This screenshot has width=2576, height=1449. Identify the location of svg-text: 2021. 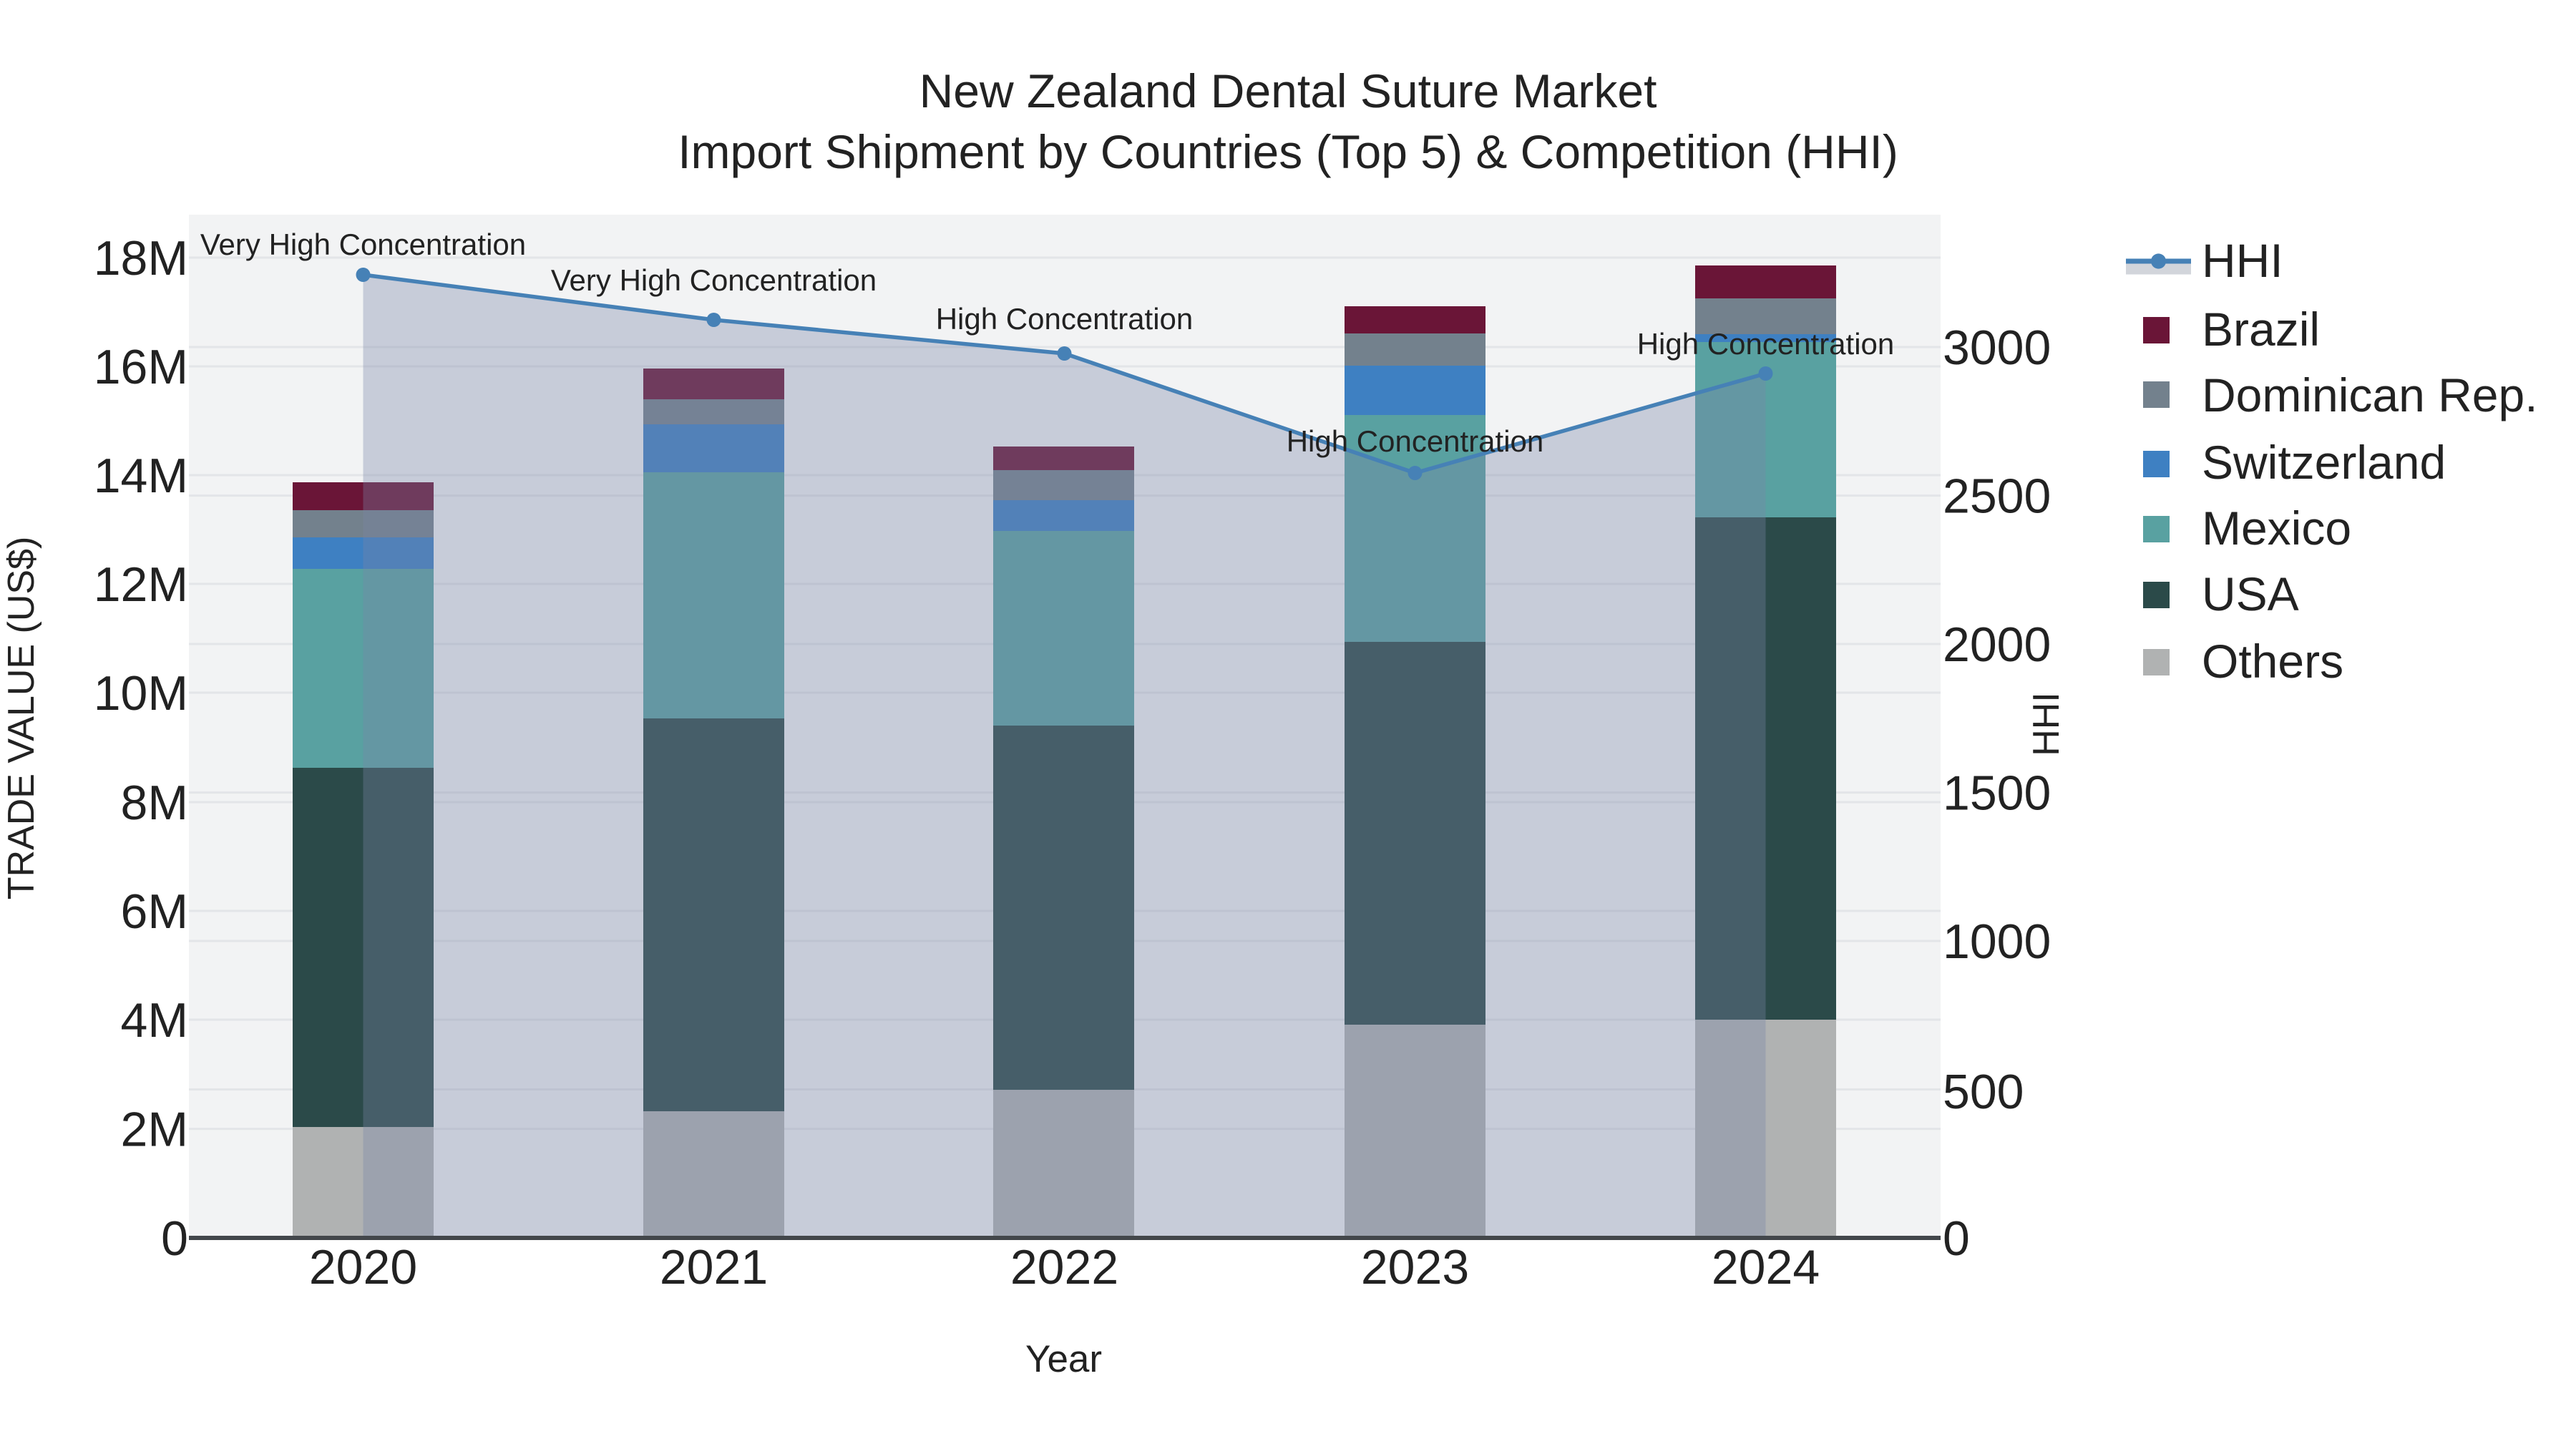
(714, 1267).